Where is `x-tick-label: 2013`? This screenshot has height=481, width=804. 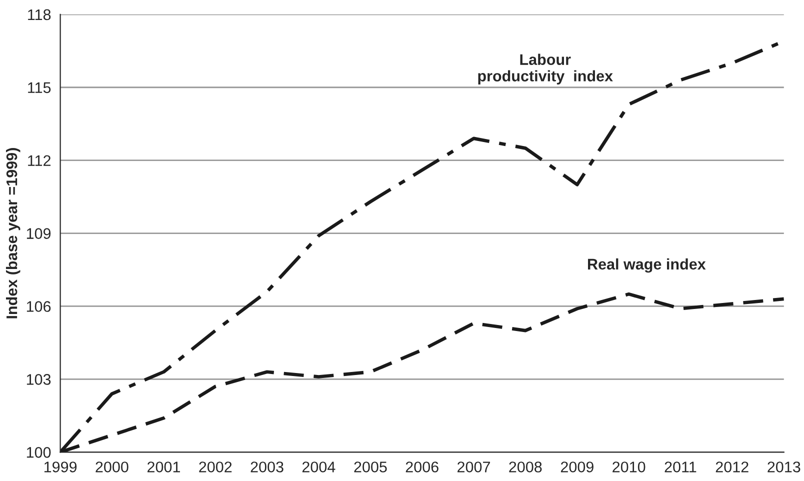 x-tick-label: 2013 is located at coordinates (784, 467).